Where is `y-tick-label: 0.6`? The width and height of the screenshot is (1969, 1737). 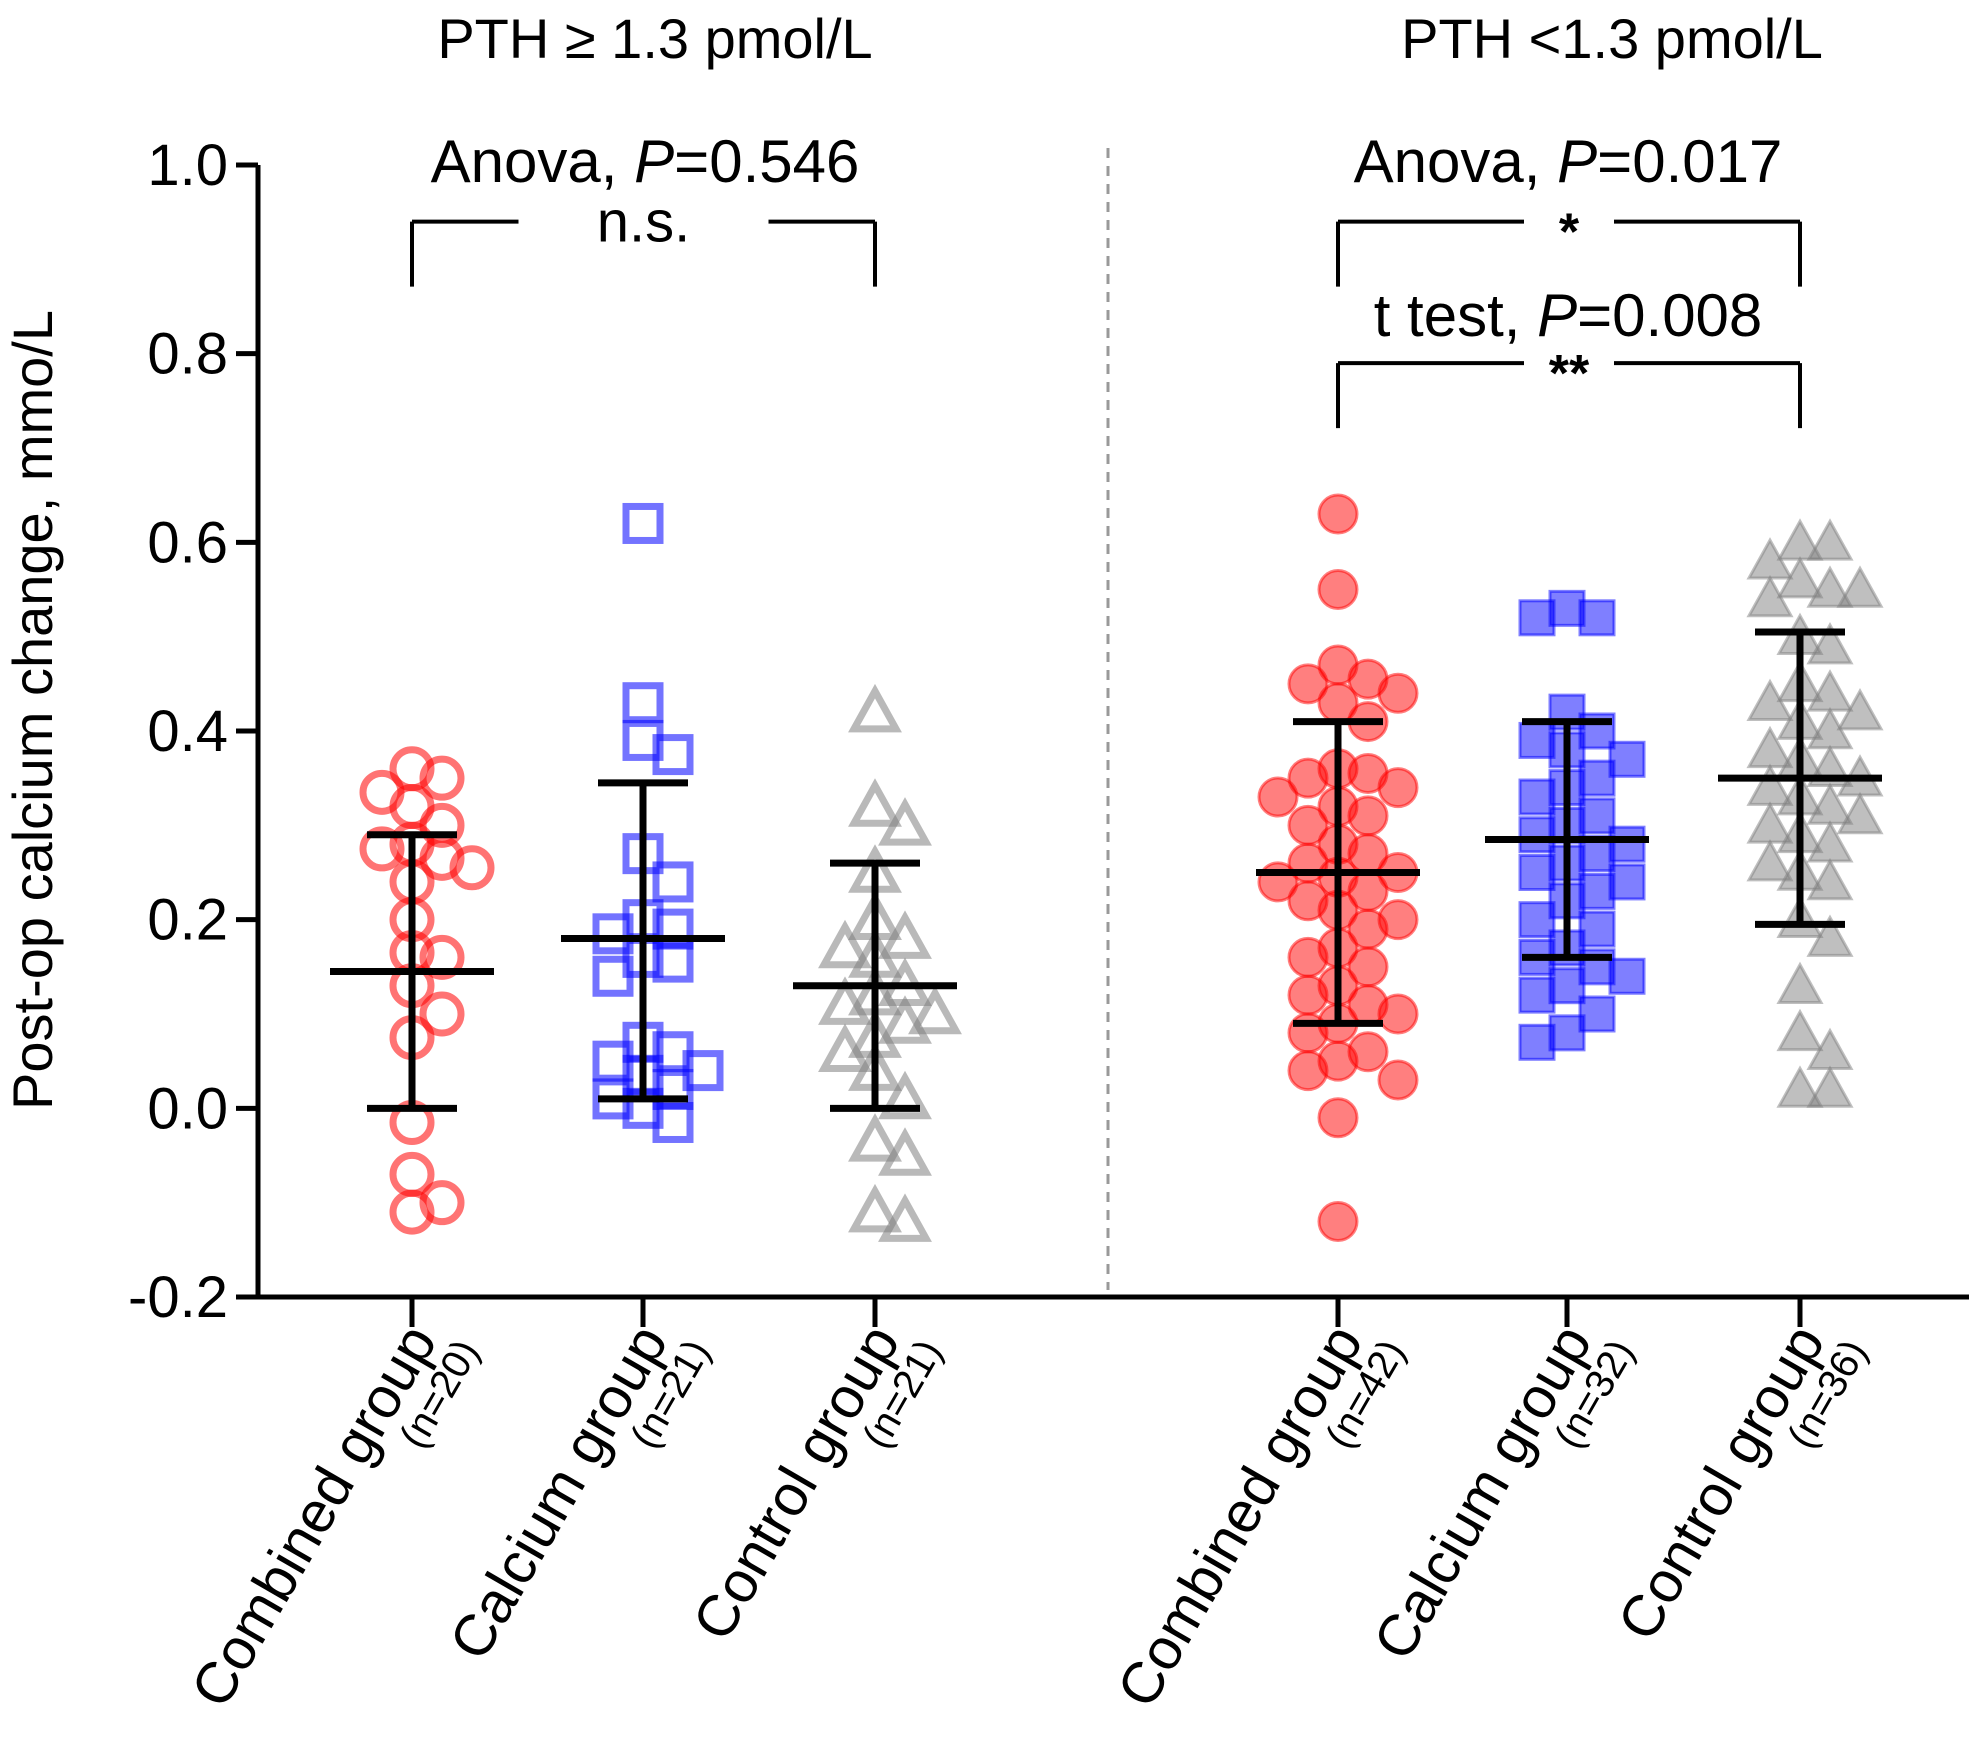 y-tick-label: 0.6 is located at coordinates (187, 542).